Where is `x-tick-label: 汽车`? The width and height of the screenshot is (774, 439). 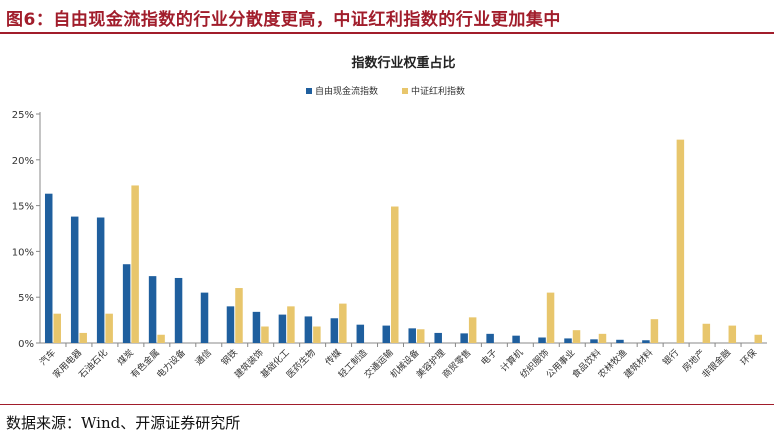 x-tick-label: 汽车 is located at coordinates (47, 357).